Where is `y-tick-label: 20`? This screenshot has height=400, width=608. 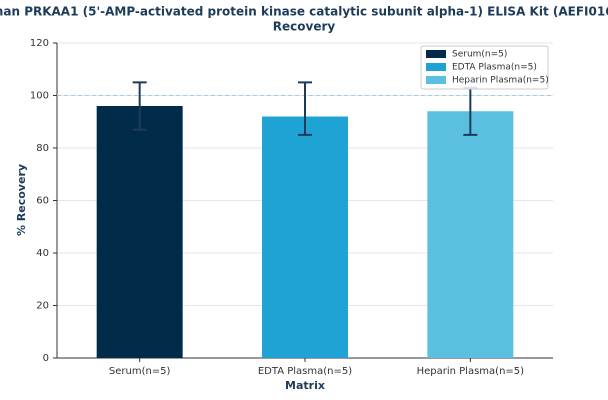 y-tick-label: 20 is located at coordinates (42, 306).